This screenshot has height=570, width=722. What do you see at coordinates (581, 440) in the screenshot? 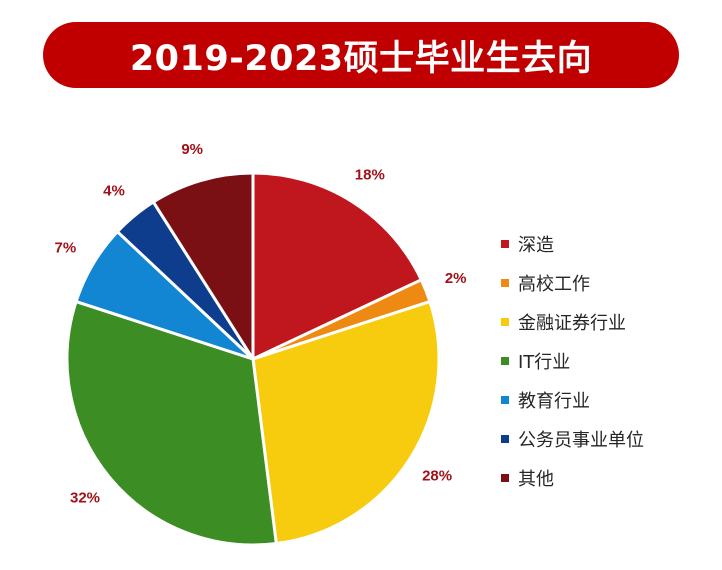
I see `legend-label: 公务员事业单位` at bounding box center [581, 440].